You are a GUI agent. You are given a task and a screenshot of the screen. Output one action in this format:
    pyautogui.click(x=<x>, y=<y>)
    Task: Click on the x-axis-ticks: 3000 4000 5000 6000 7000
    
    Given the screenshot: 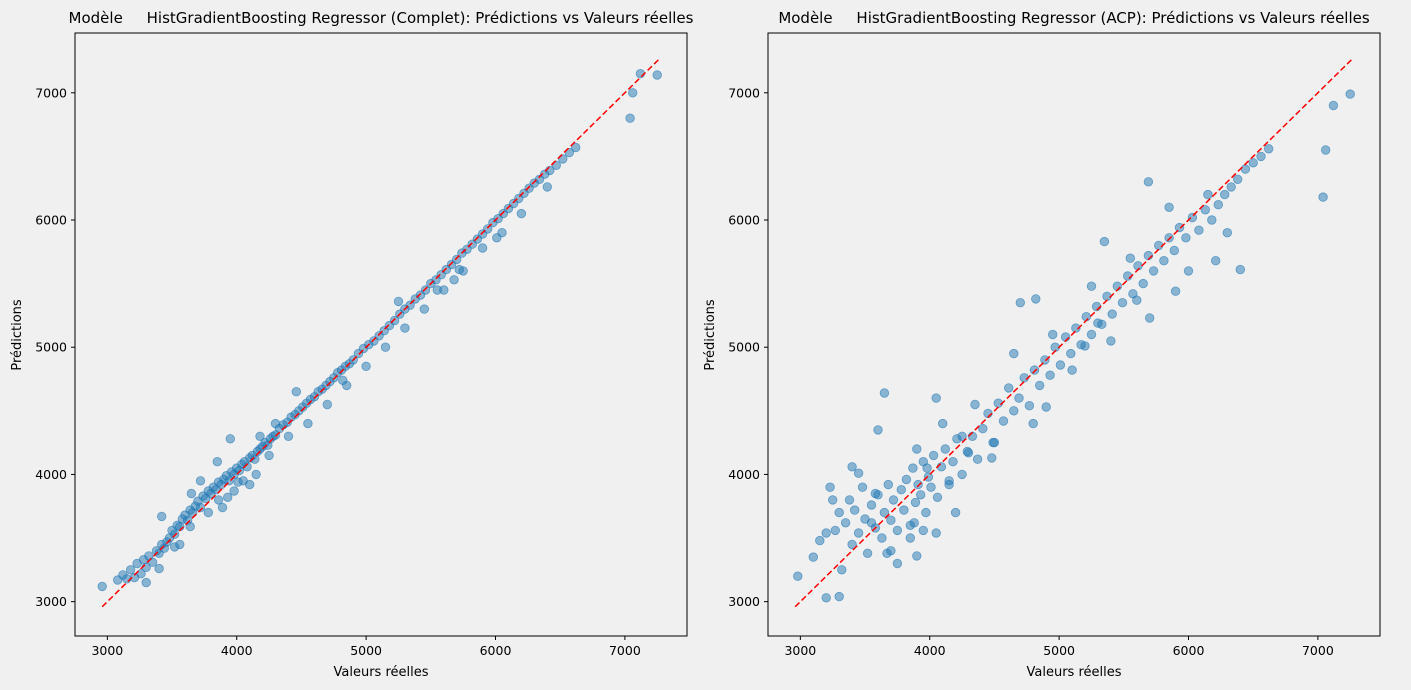 What is the action you would take?
    pyautogui.click(x=366, y=647)
    